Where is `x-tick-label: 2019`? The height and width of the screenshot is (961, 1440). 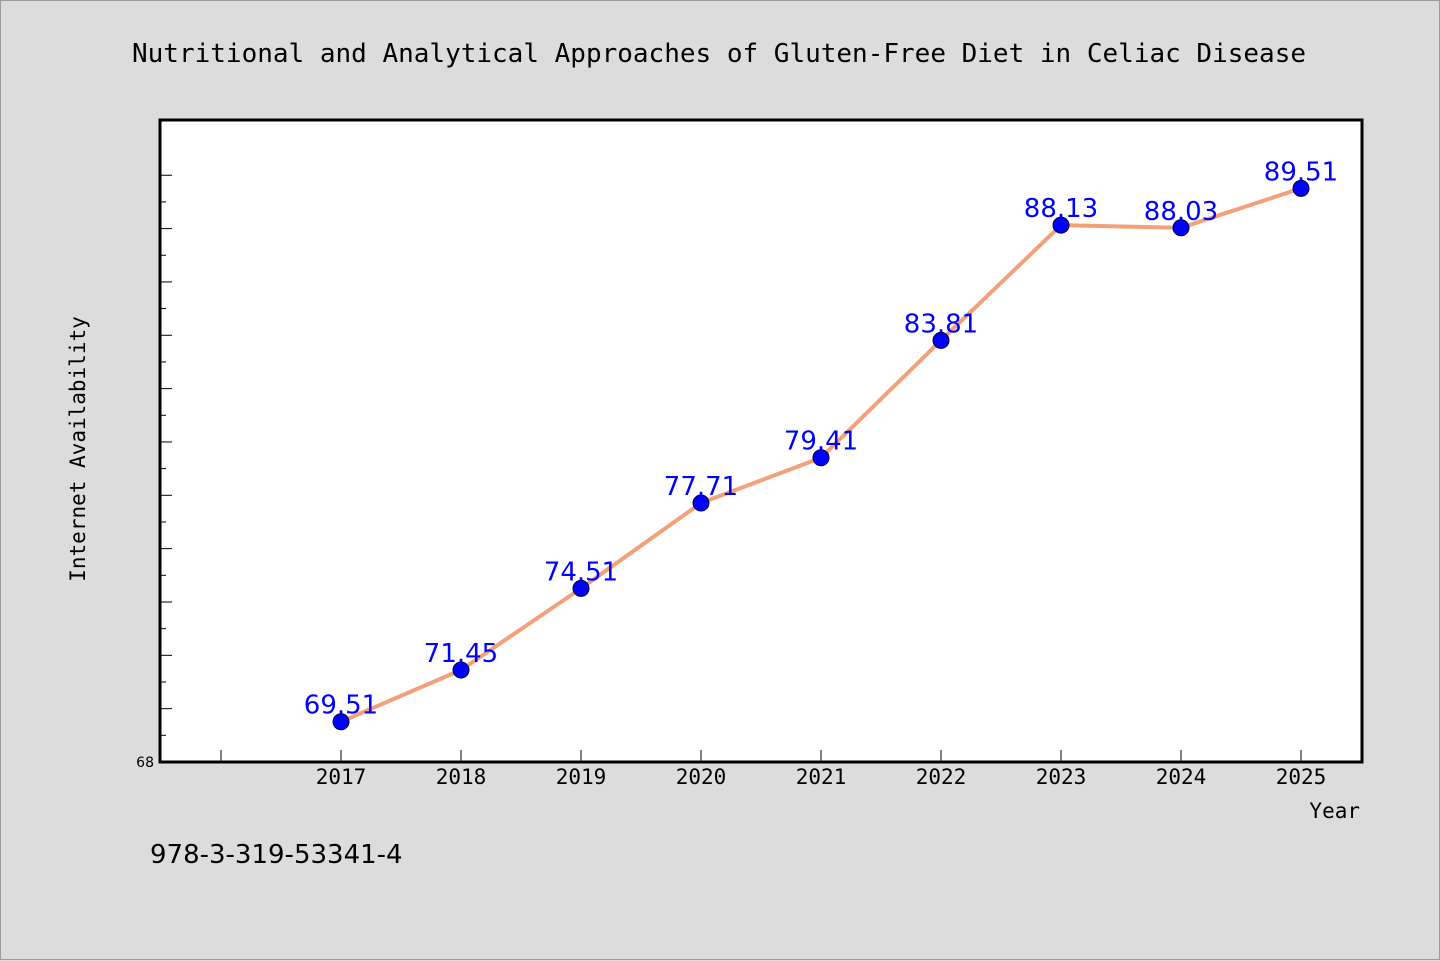
x-tick-label: 2019 is located at coordinates (581, 777).